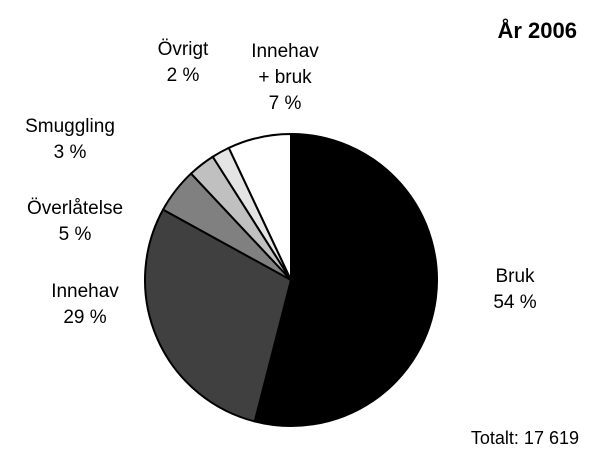  What do you see at coordinates (183, 49) in the screenshot?
I see `category-label: Övrigt` at bounding box center [183, 49].